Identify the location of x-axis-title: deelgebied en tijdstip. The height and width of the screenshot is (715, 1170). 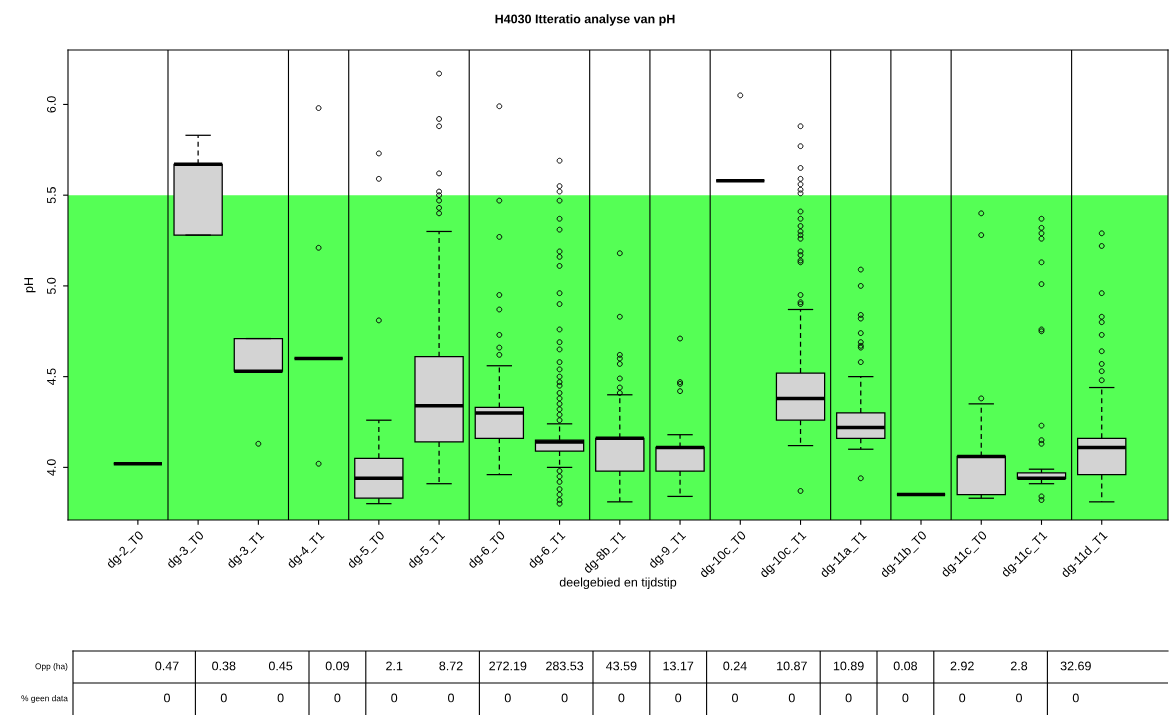
(618, 583).